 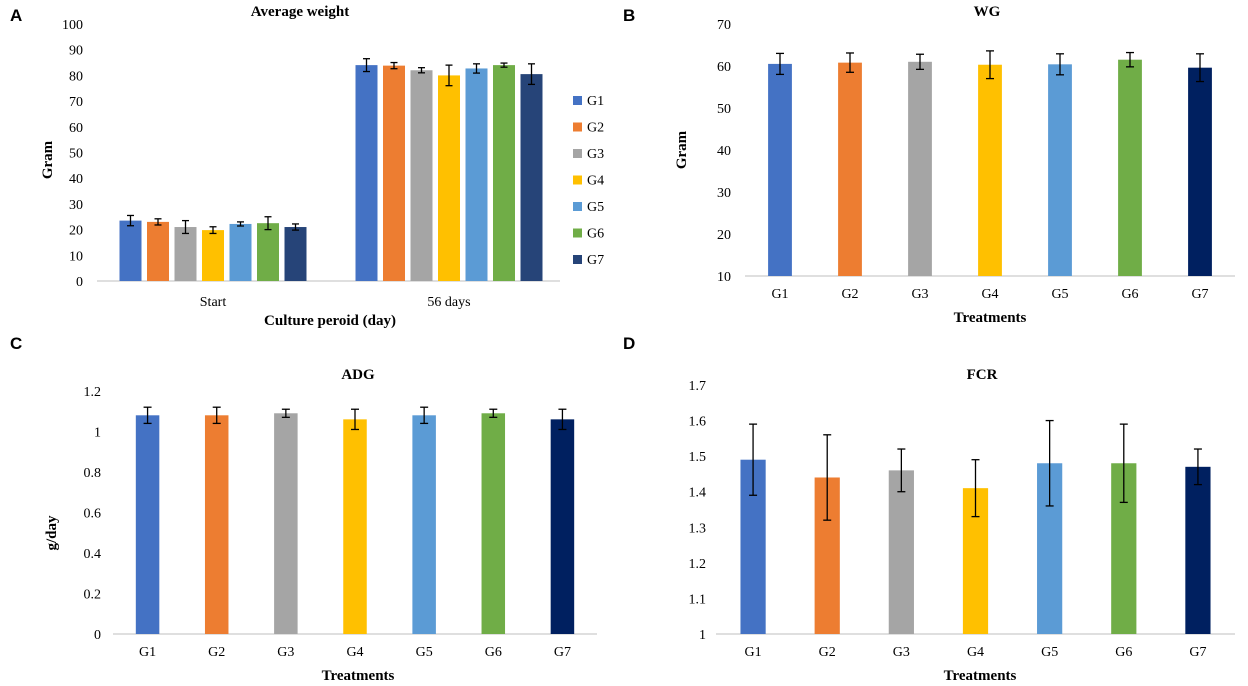 What do you see at coordinates (16, 343) in the screenshot?
I see `panel-letter-c: C` at bounding box center [16, 343].